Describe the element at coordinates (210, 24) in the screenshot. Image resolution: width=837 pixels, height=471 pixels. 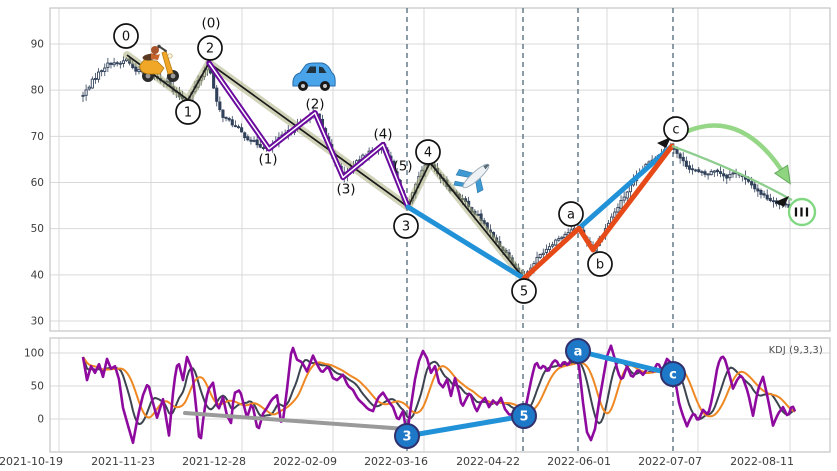
I see `sub-wave-label: (0)` at that location.